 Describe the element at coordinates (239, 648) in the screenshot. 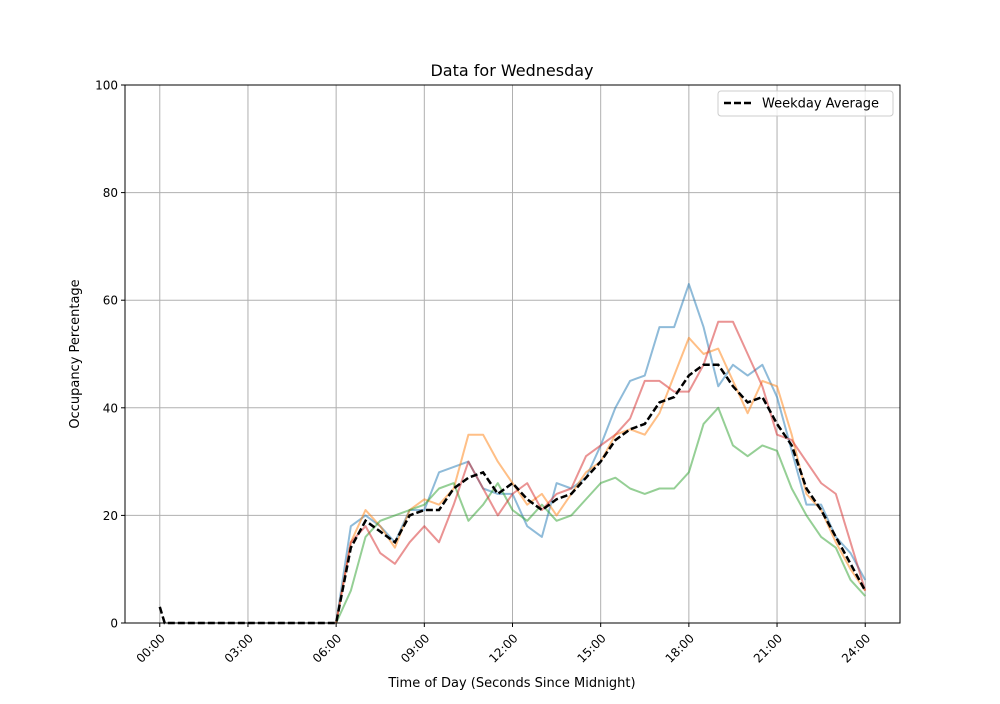

I see `x-tick-label: 03:00` at that location.